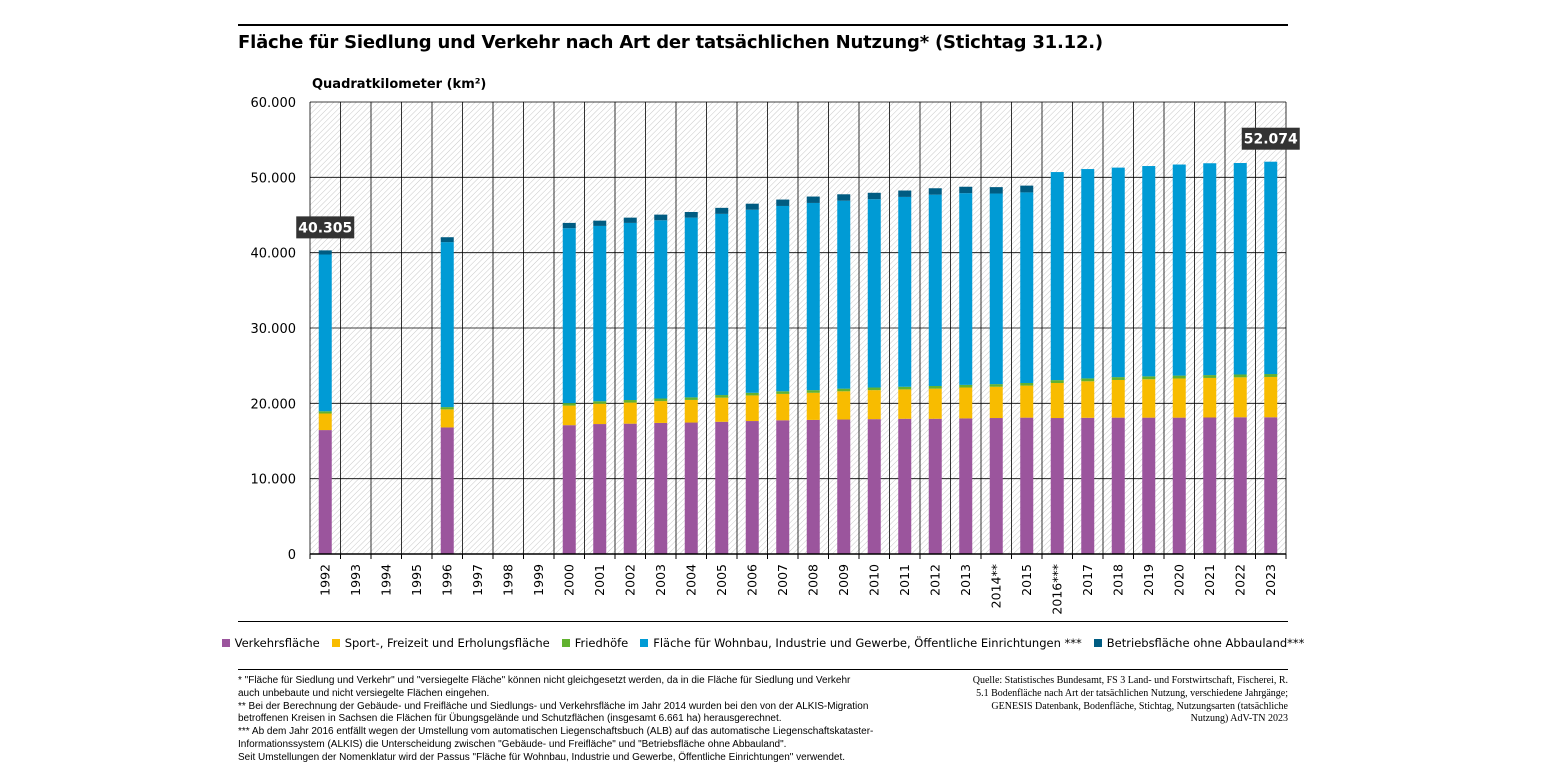 This screenshot has width=1545, height=775. What do you see at coordinates (1270, 138) in the screenshot?
I see `value-annotation-box` at bounding box center [1270, 138].